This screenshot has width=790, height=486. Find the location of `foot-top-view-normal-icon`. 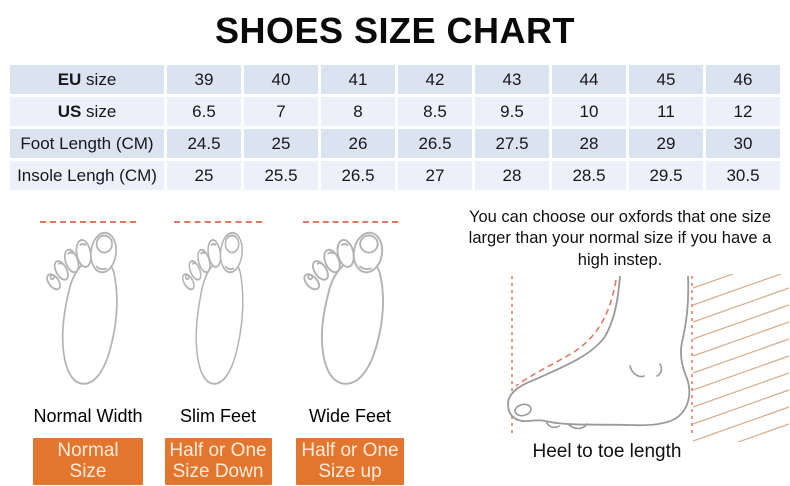

foot-top-view-normal-icon is located at coordinates (82, 307).